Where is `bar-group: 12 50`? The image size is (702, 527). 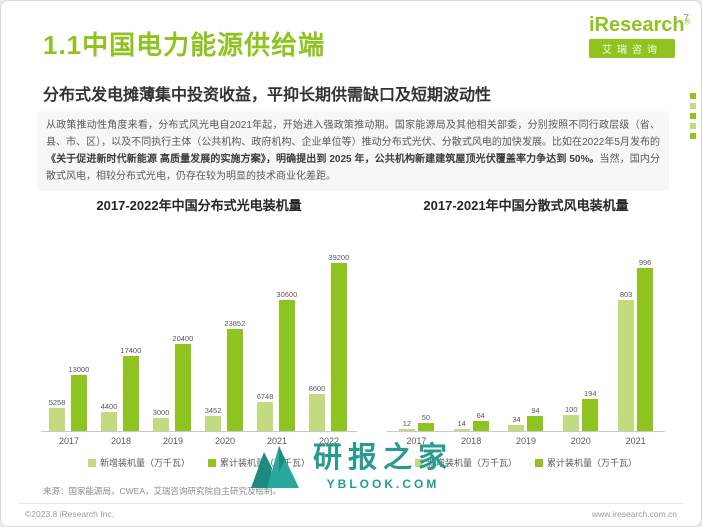
bar-group: 12 50 is located at coordinates (416, 422).